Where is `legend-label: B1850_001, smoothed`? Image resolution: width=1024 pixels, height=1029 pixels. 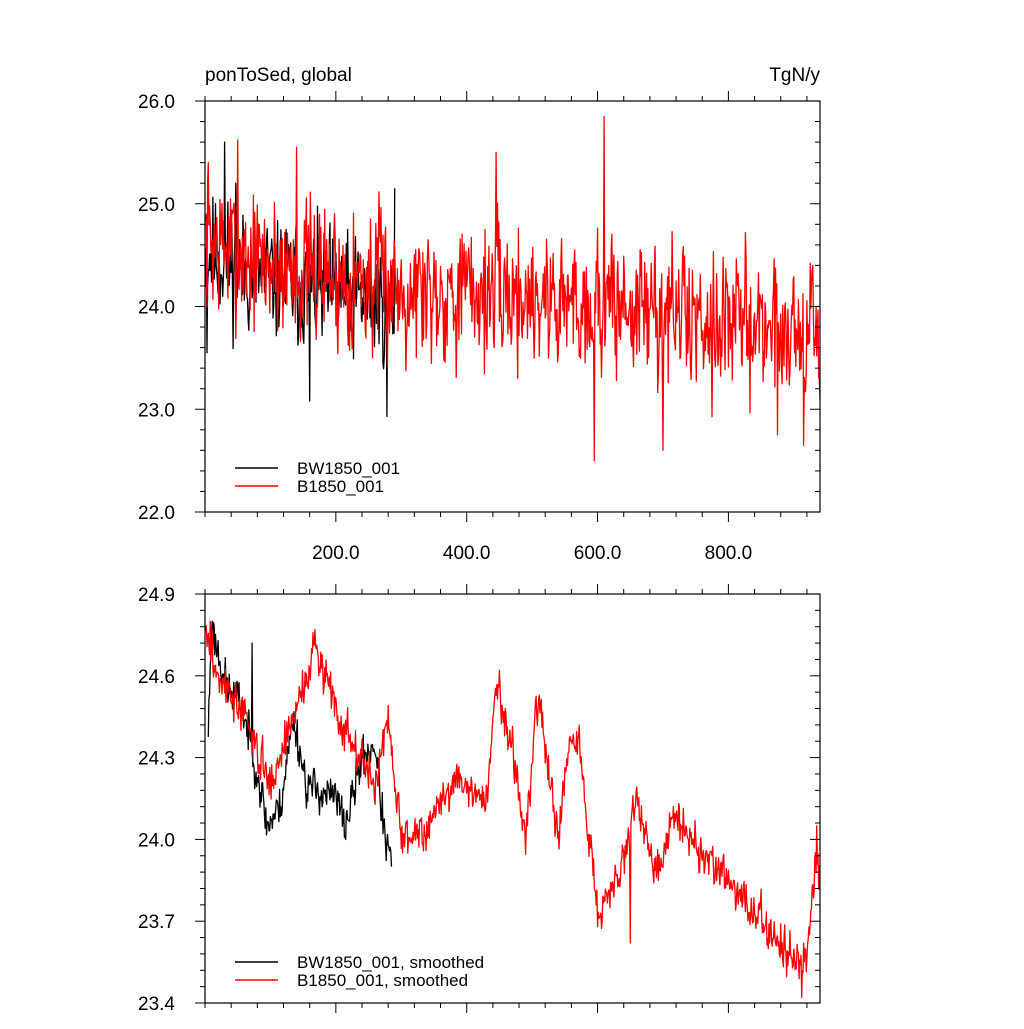
legend-label: B1850_001, smoothed is located at coordinates (382, 980).